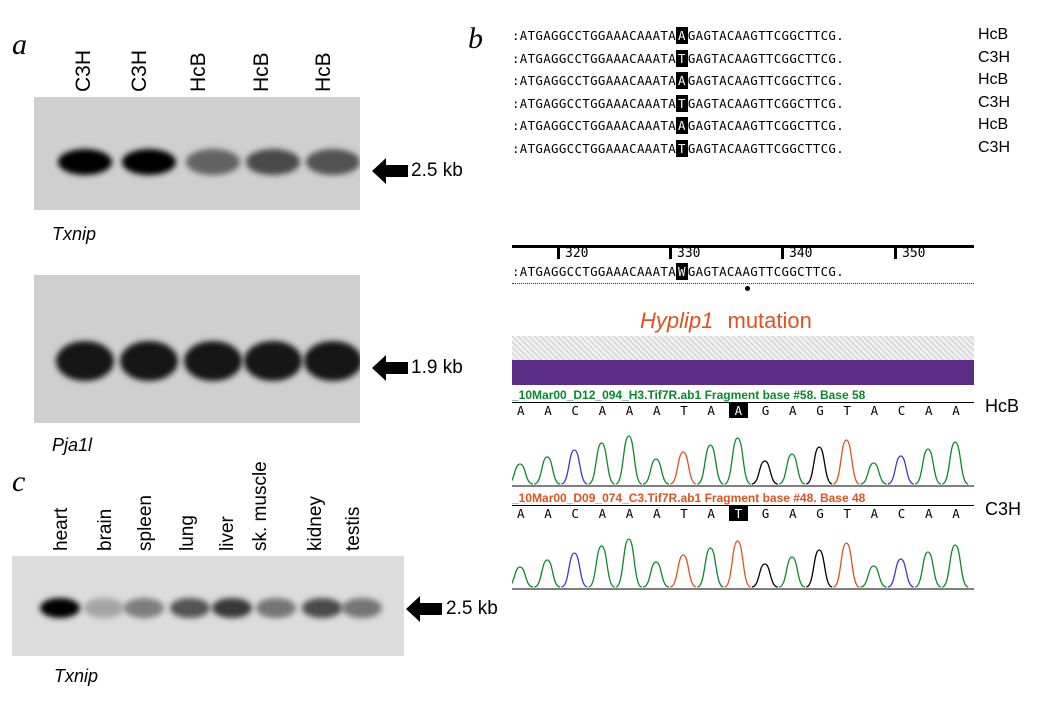 This screenshot has height=707, width=1050. I want to click on ruler-number: 340, so click(801, 253).